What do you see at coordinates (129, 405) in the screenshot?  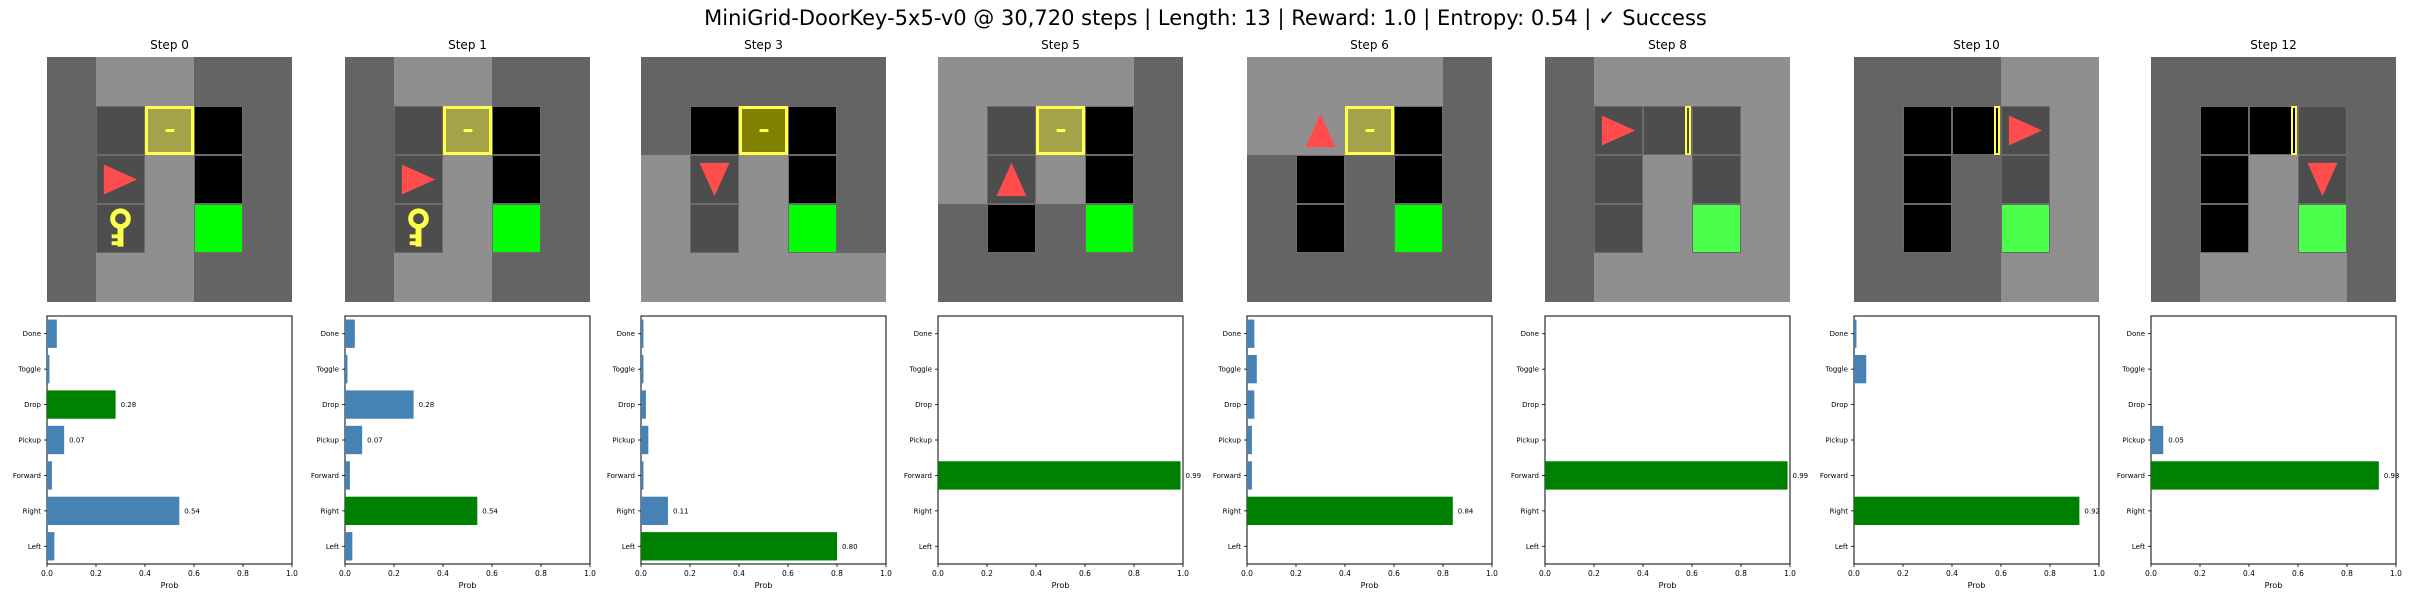 I see `bar-value-label: 0.28` at bounding box center [129, 405].